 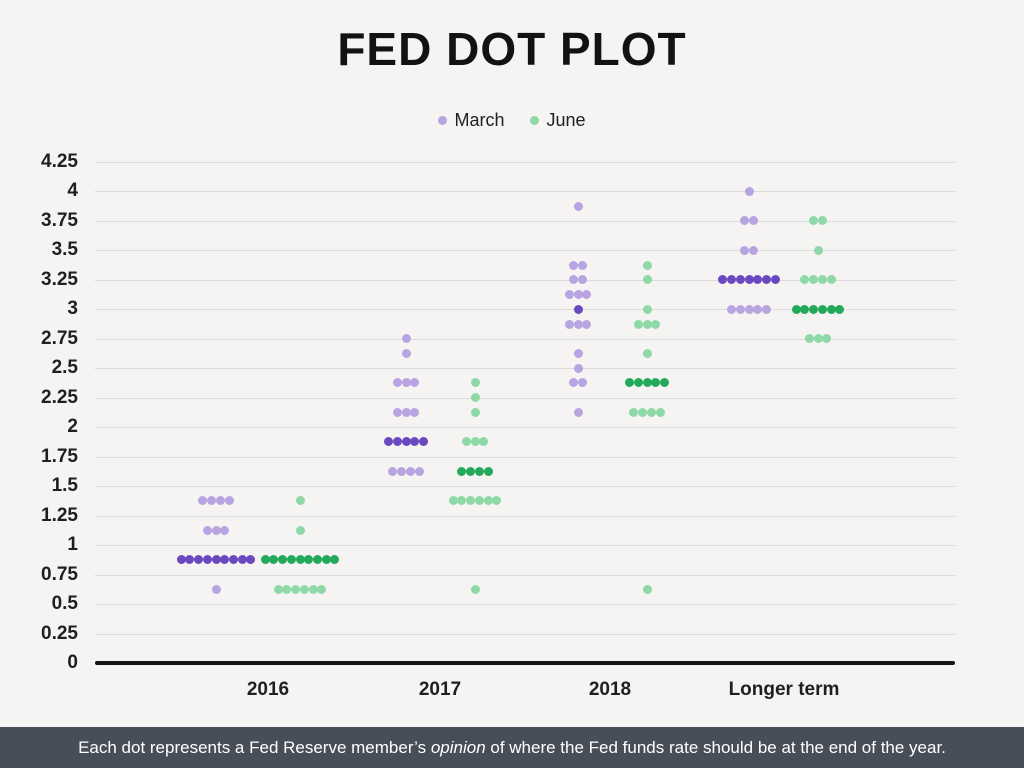 What do you see at coordinates (784, 689) in the screenshot?
I see `x-axis-category-label: Longer term` at bounding box center [784, 689].